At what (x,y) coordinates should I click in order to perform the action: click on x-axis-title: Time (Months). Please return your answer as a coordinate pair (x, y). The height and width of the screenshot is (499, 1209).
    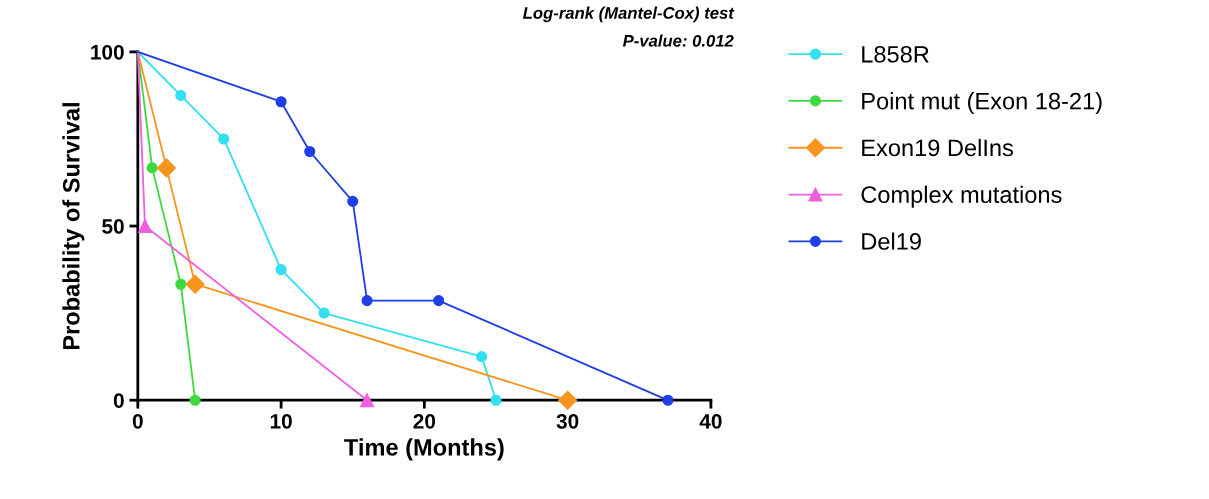
    Looking at the image, I should click on (424, 449).